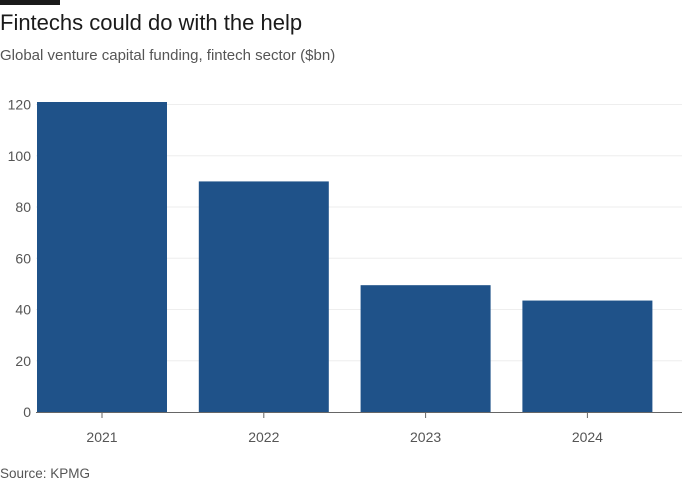  I want to click on source-note: Source: KPMG, so click(45, 473).